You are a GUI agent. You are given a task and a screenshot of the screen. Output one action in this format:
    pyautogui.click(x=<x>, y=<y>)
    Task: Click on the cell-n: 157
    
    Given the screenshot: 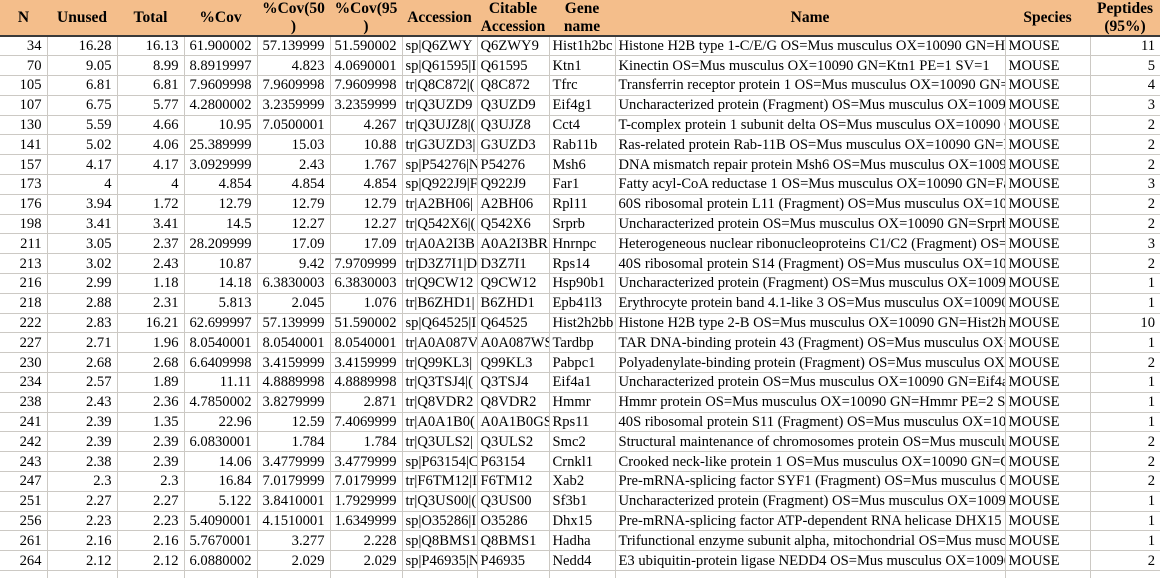 What is the action you would take?
    pyautogui.click(x=24, y=165)
    